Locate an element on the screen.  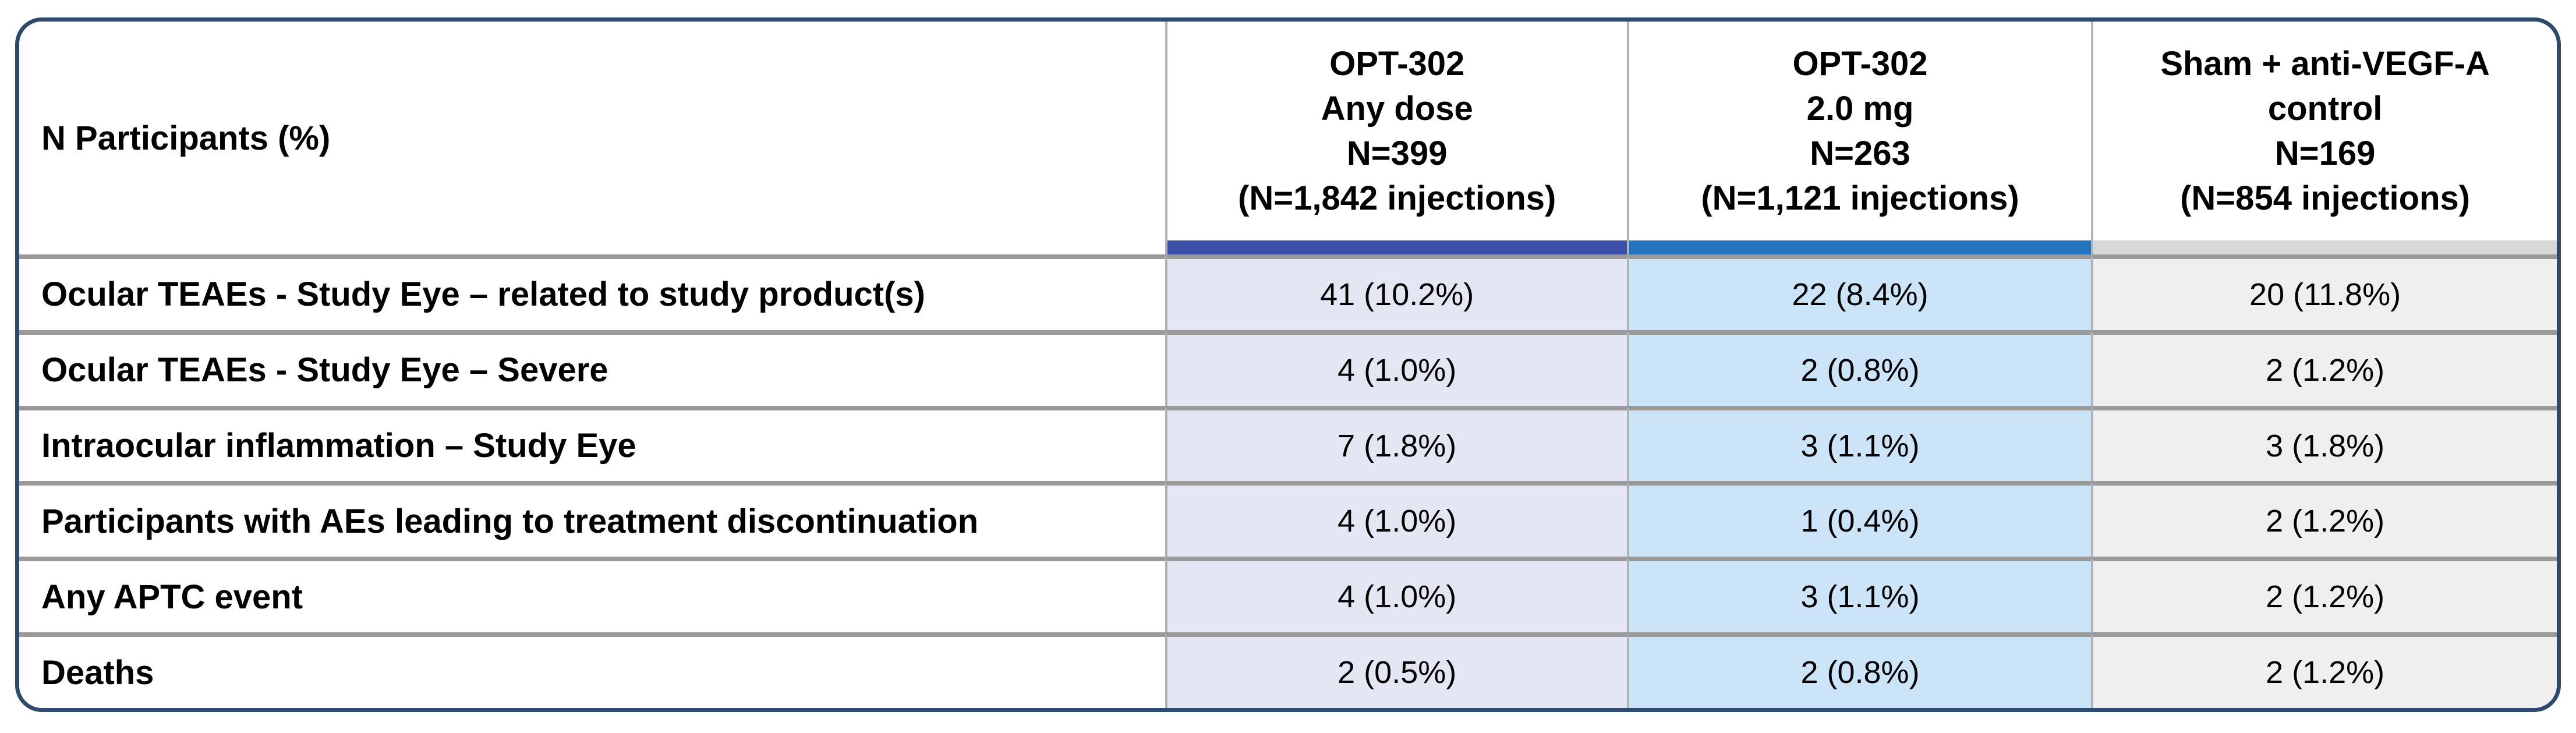
table-cell: 2 (0.5%) is located at coordinates (1396, 670).